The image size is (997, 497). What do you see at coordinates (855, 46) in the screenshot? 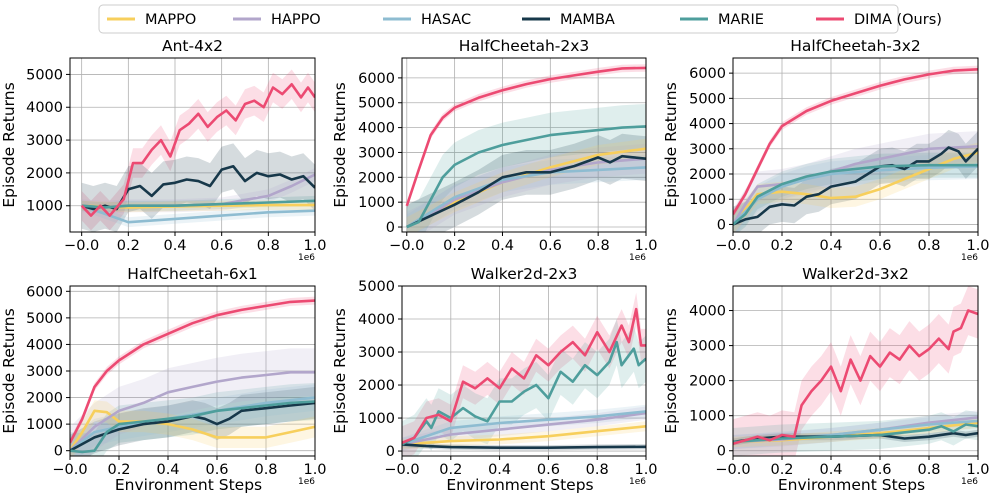
I see `panel-title: HalfCheetah-3x2` at bounding box center [855, 46].